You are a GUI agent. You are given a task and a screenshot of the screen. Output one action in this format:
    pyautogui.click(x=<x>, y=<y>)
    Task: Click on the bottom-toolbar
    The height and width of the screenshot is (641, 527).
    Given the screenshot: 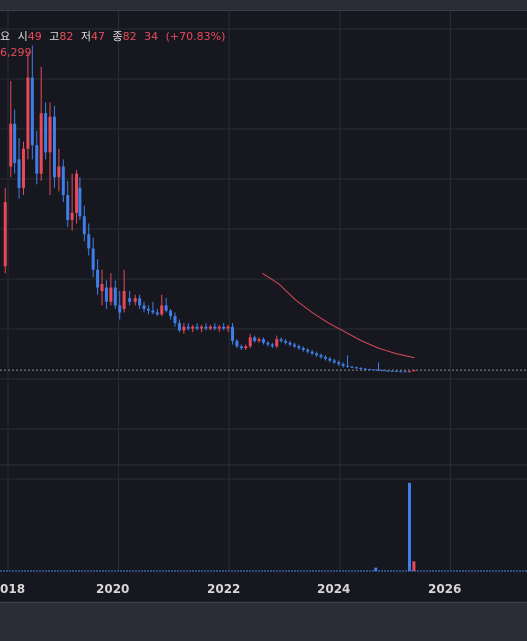 What is the action you would take?
    pyautogui.click(x=263, y=621)
    